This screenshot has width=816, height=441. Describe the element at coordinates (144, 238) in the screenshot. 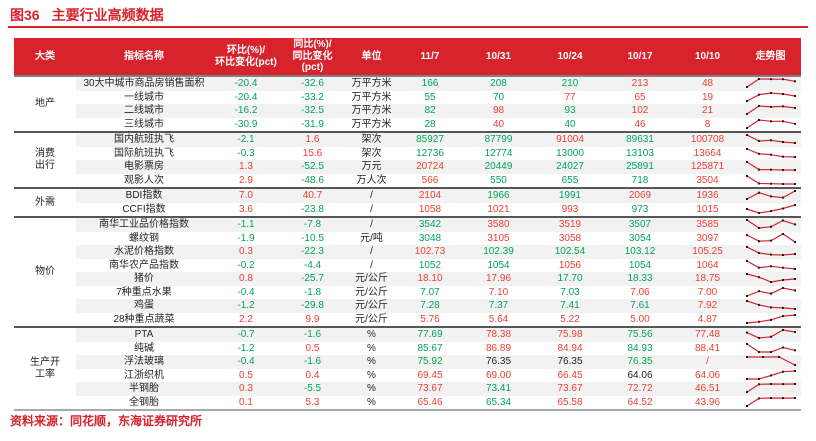

I see `indicator-cell: 螺纹钢` at that location.